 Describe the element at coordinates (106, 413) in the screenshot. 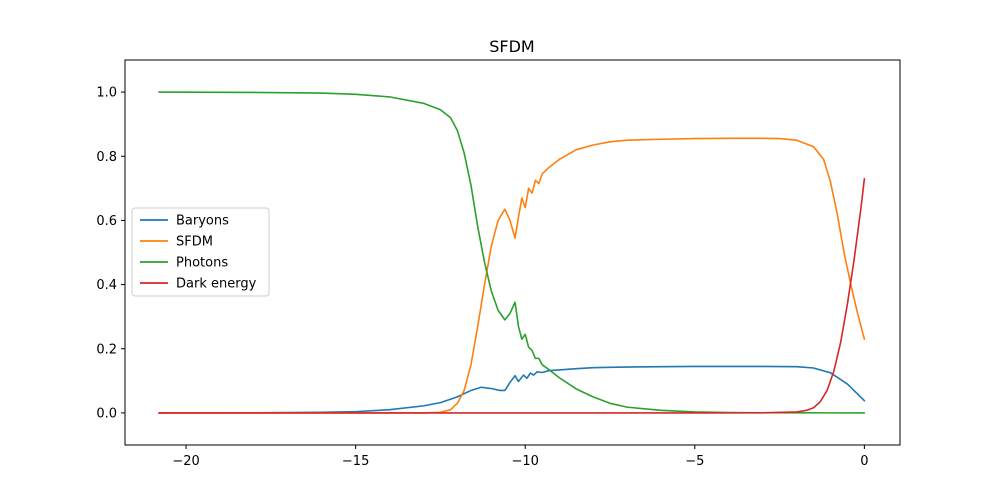

I see `y-tick-label: 0.0` at that location.